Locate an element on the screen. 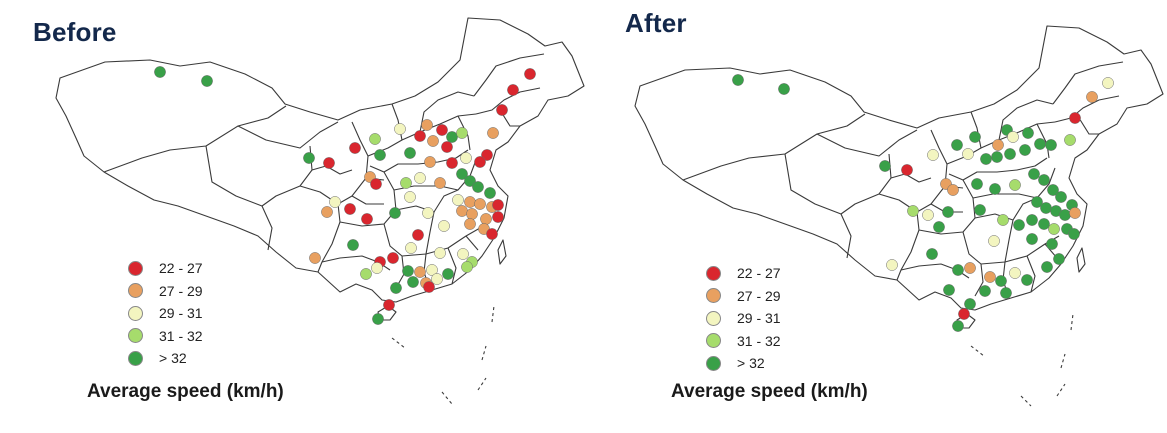 The height and width of the screenshot is (433, 1167). legend-before: 22 - 27 27 - 29 29 - 31 31 - 32 > 32 is located at coordinates (165, 313).